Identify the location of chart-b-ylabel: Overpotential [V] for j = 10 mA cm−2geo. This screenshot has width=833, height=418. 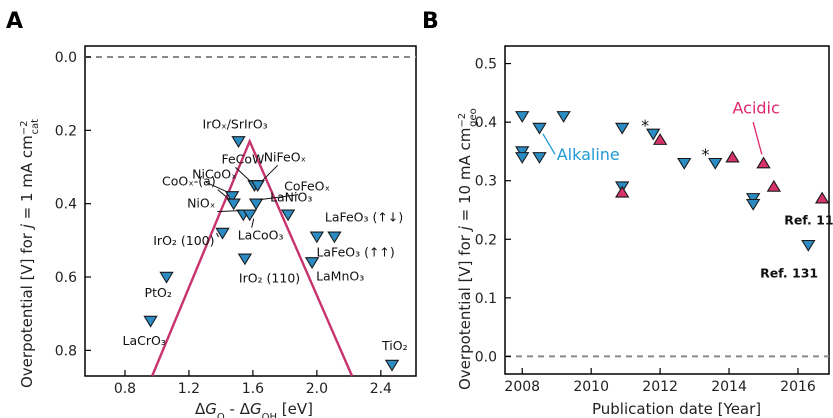
(467, 249).